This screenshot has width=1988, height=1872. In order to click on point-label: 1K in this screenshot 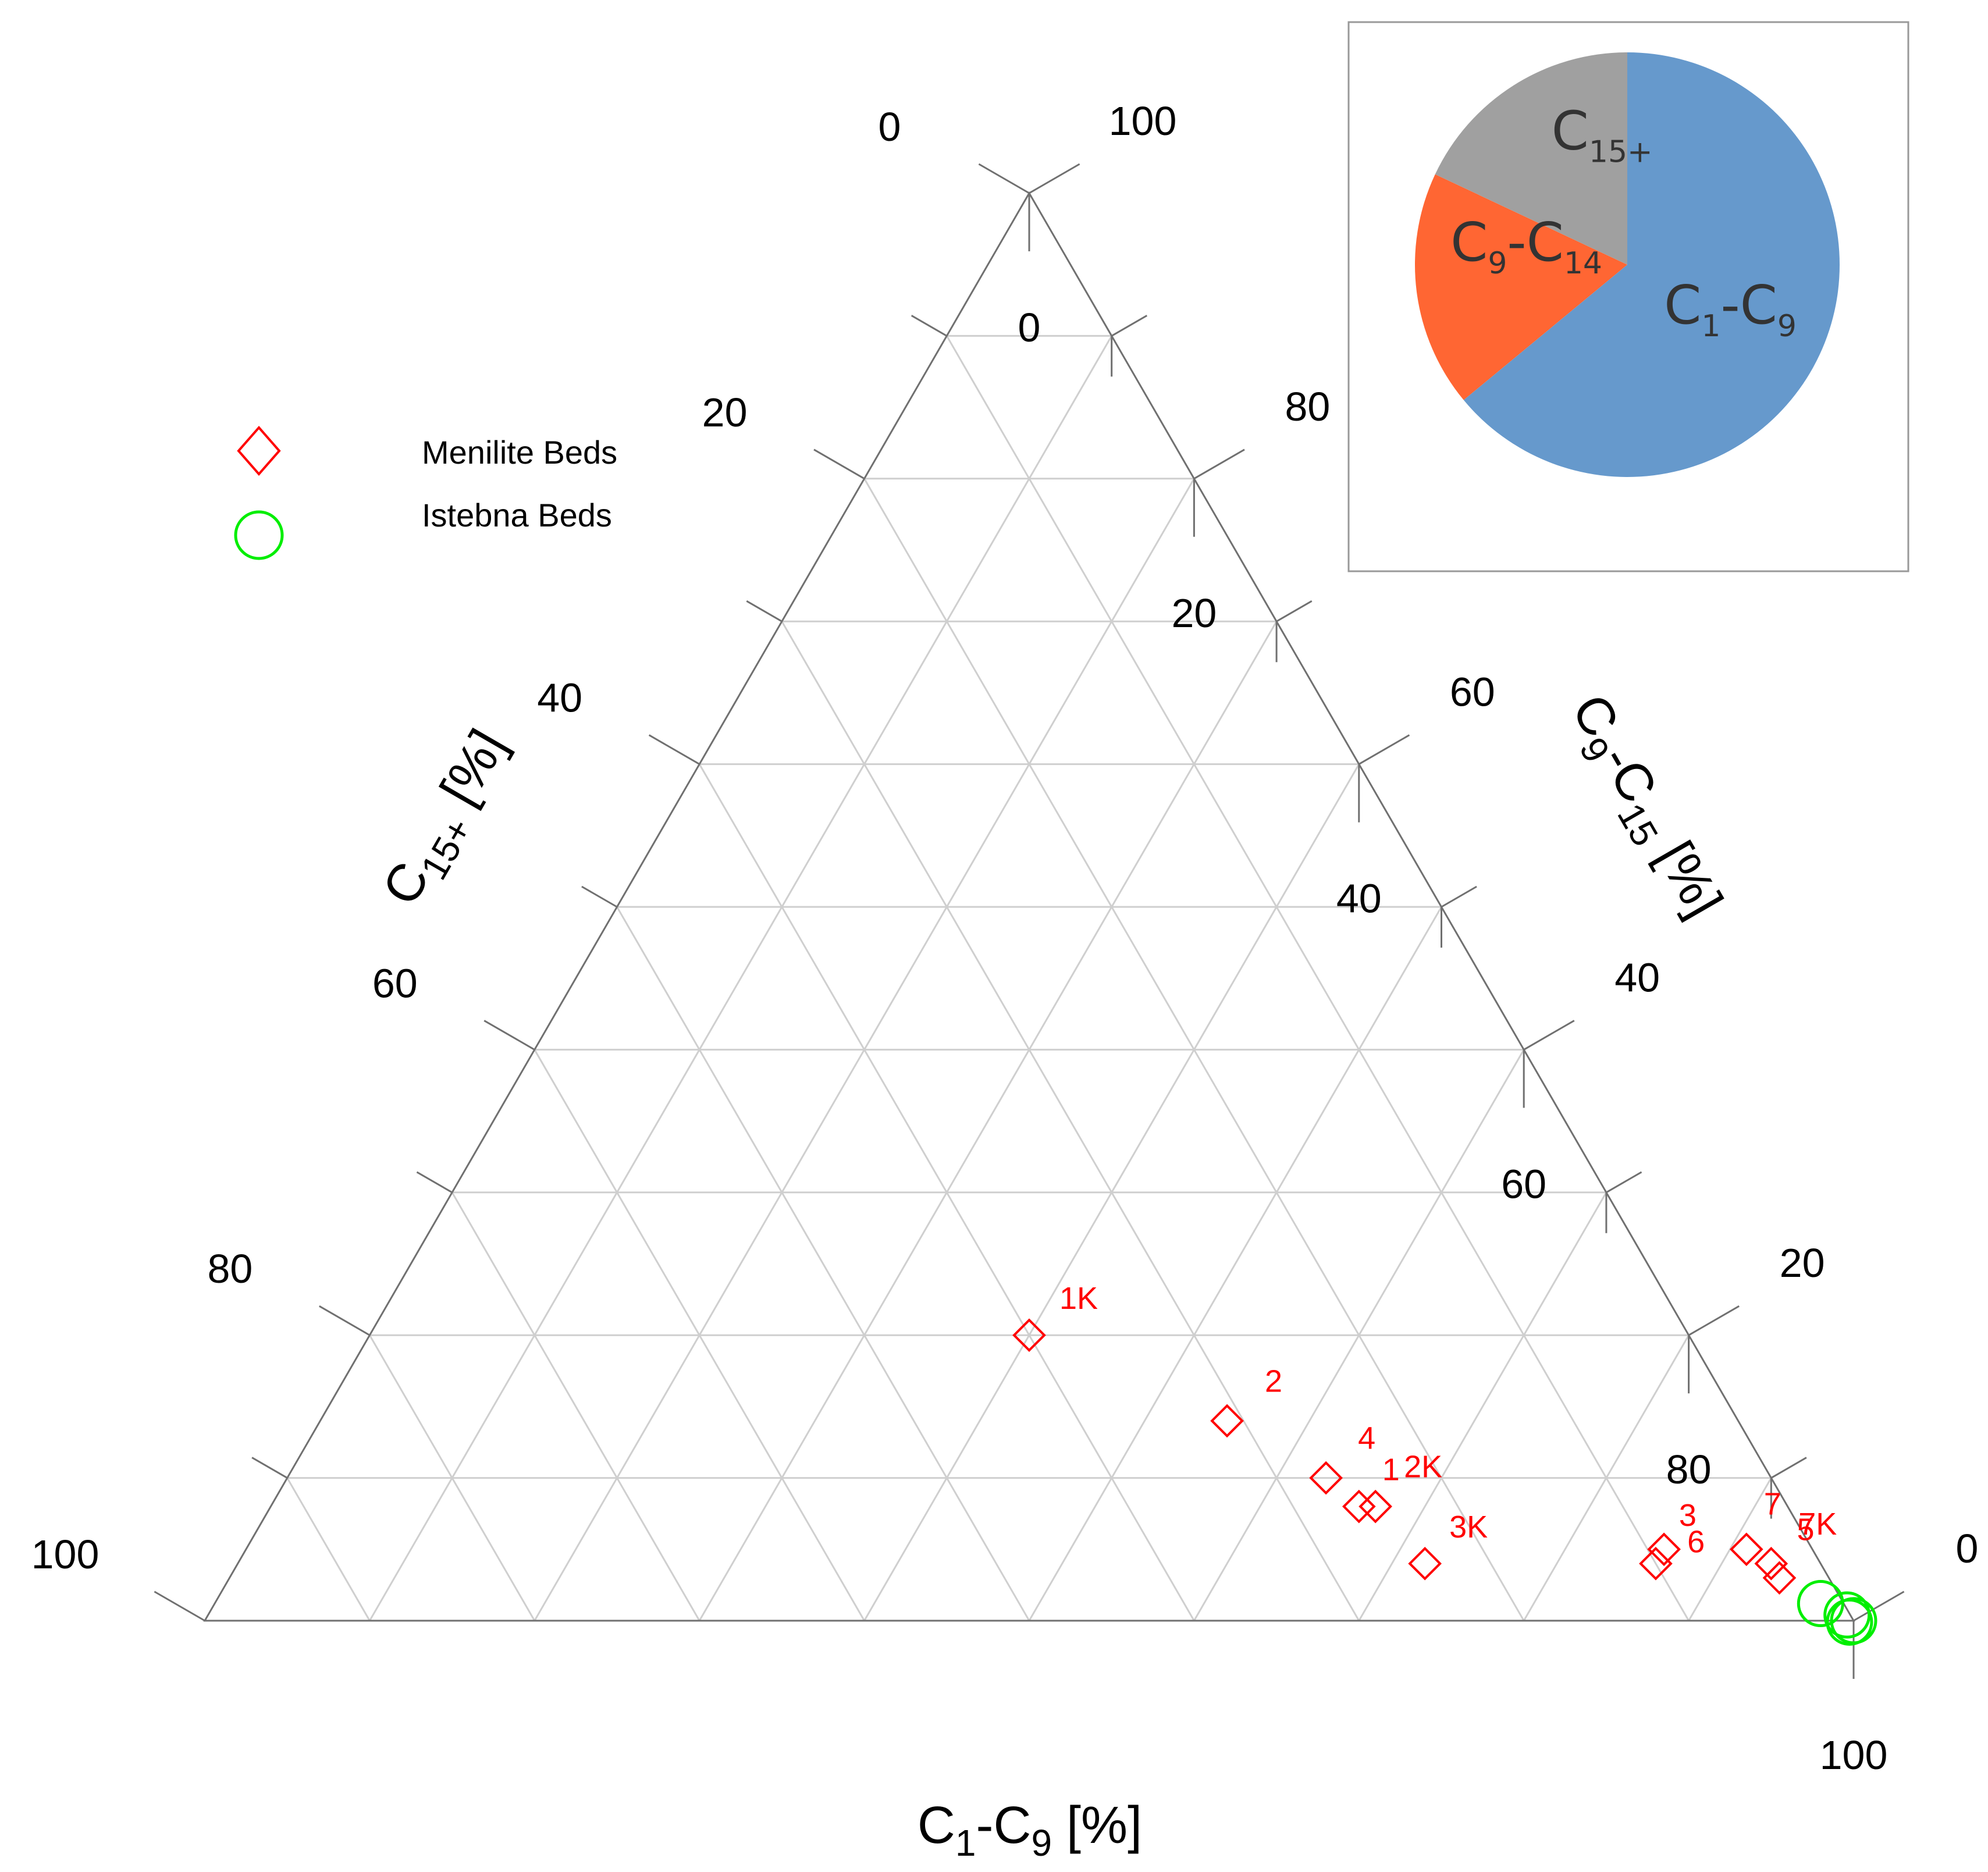, I will do `click(1079, 1298)`.